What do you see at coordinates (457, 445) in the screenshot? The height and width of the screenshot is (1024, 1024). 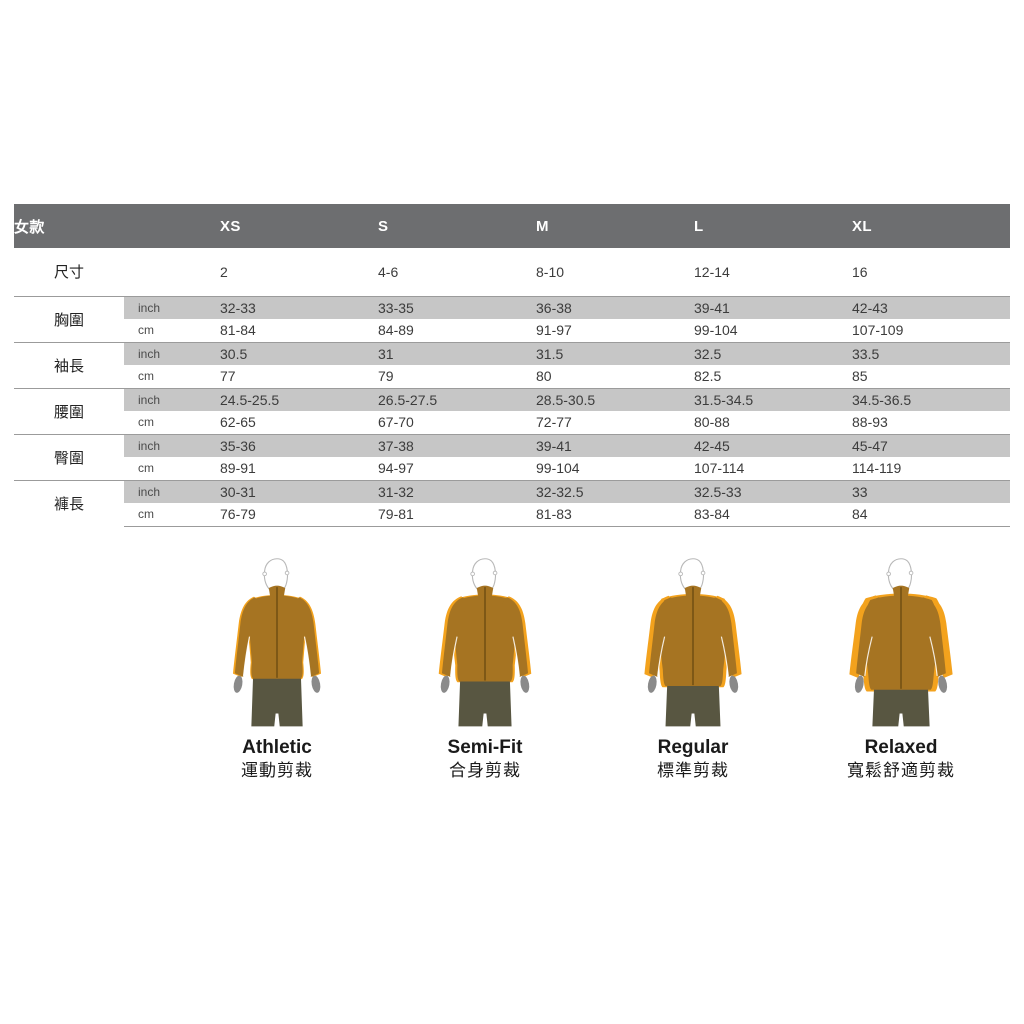 I see `measurement-value: 37-38` at bounding box center [457, 445].